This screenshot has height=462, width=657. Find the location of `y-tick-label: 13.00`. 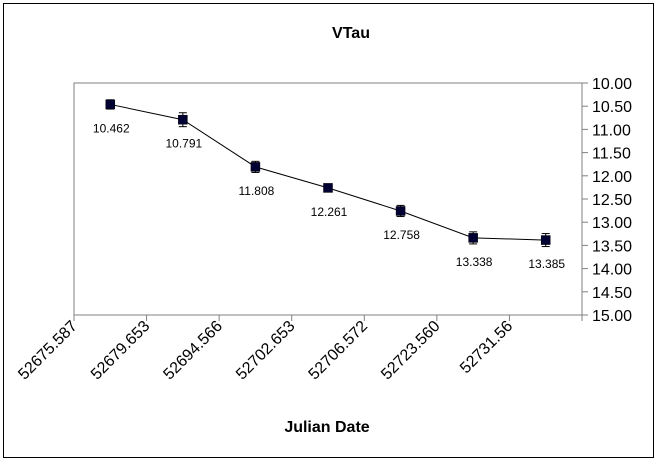

y-tick-label: 13.00 is located at coordinates (612, 223).